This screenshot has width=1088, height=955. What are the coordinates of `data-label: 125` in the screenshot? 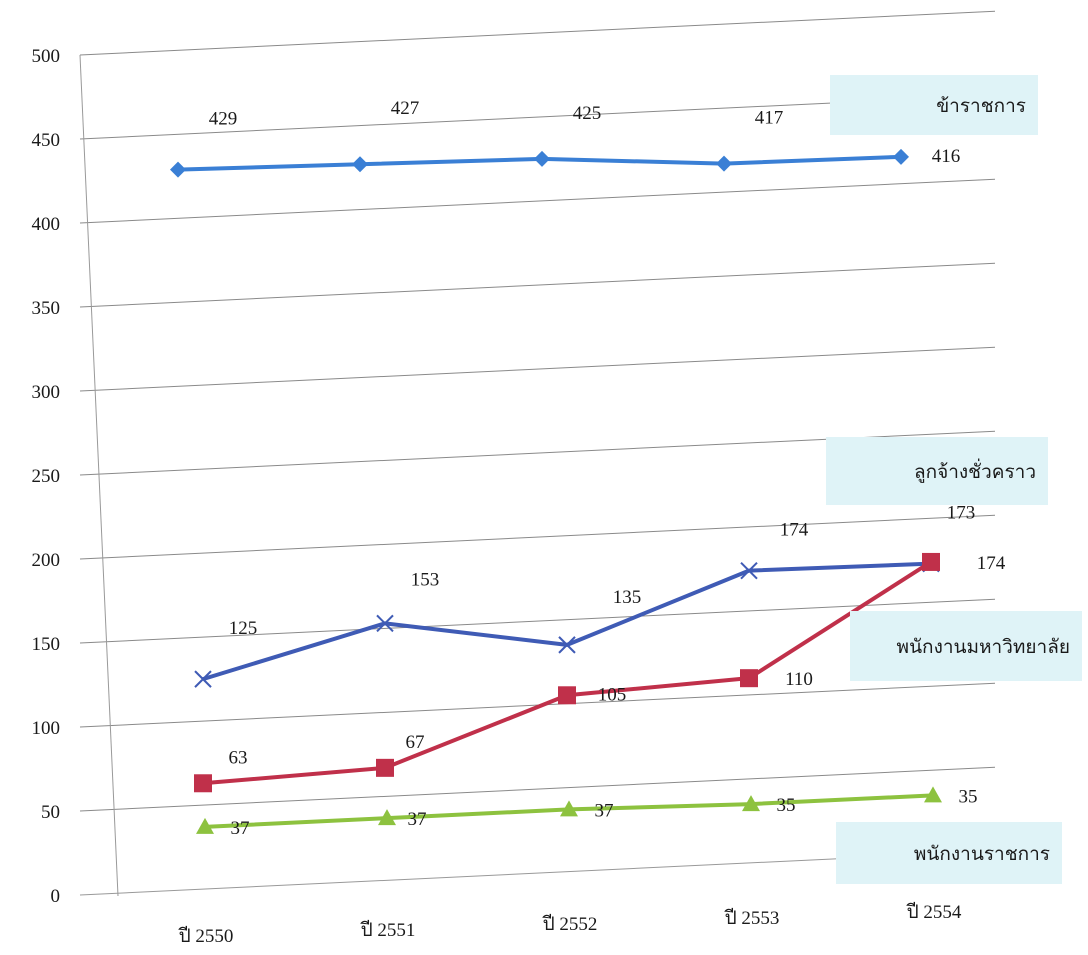 It's located at (243, 628).